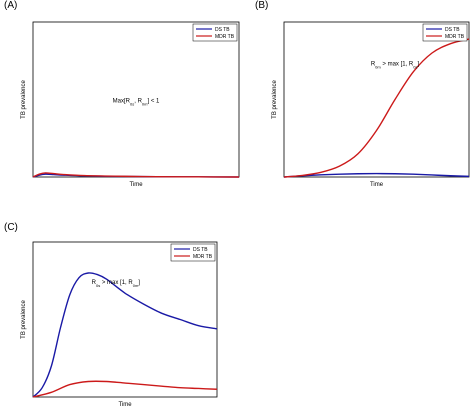 This screenshot has height=412, width=474. What do you see at coordinates (122, 102) in the screenshot?
I see `annotation-text: Max[R` at bounding box center [122, 102].